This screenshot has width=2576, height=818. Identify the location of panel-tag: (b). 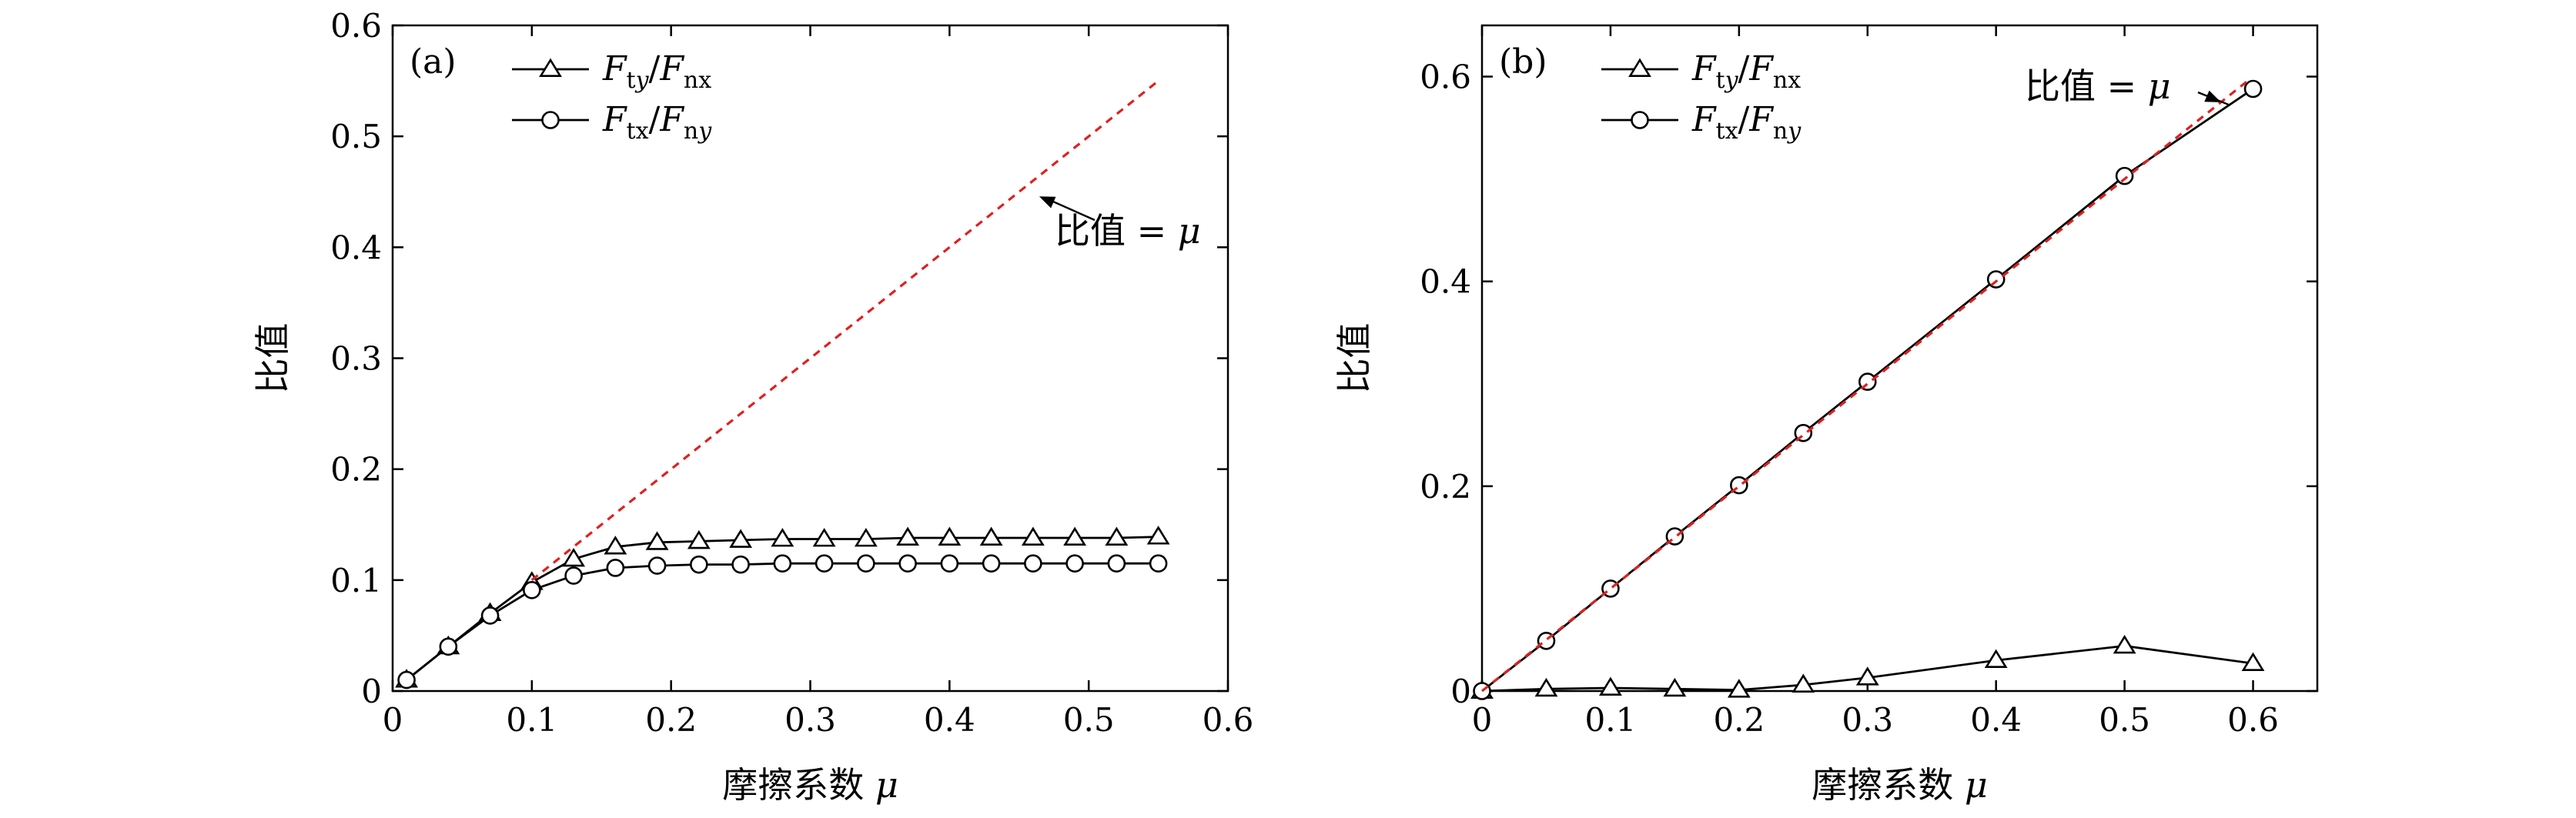
(1523, 62).